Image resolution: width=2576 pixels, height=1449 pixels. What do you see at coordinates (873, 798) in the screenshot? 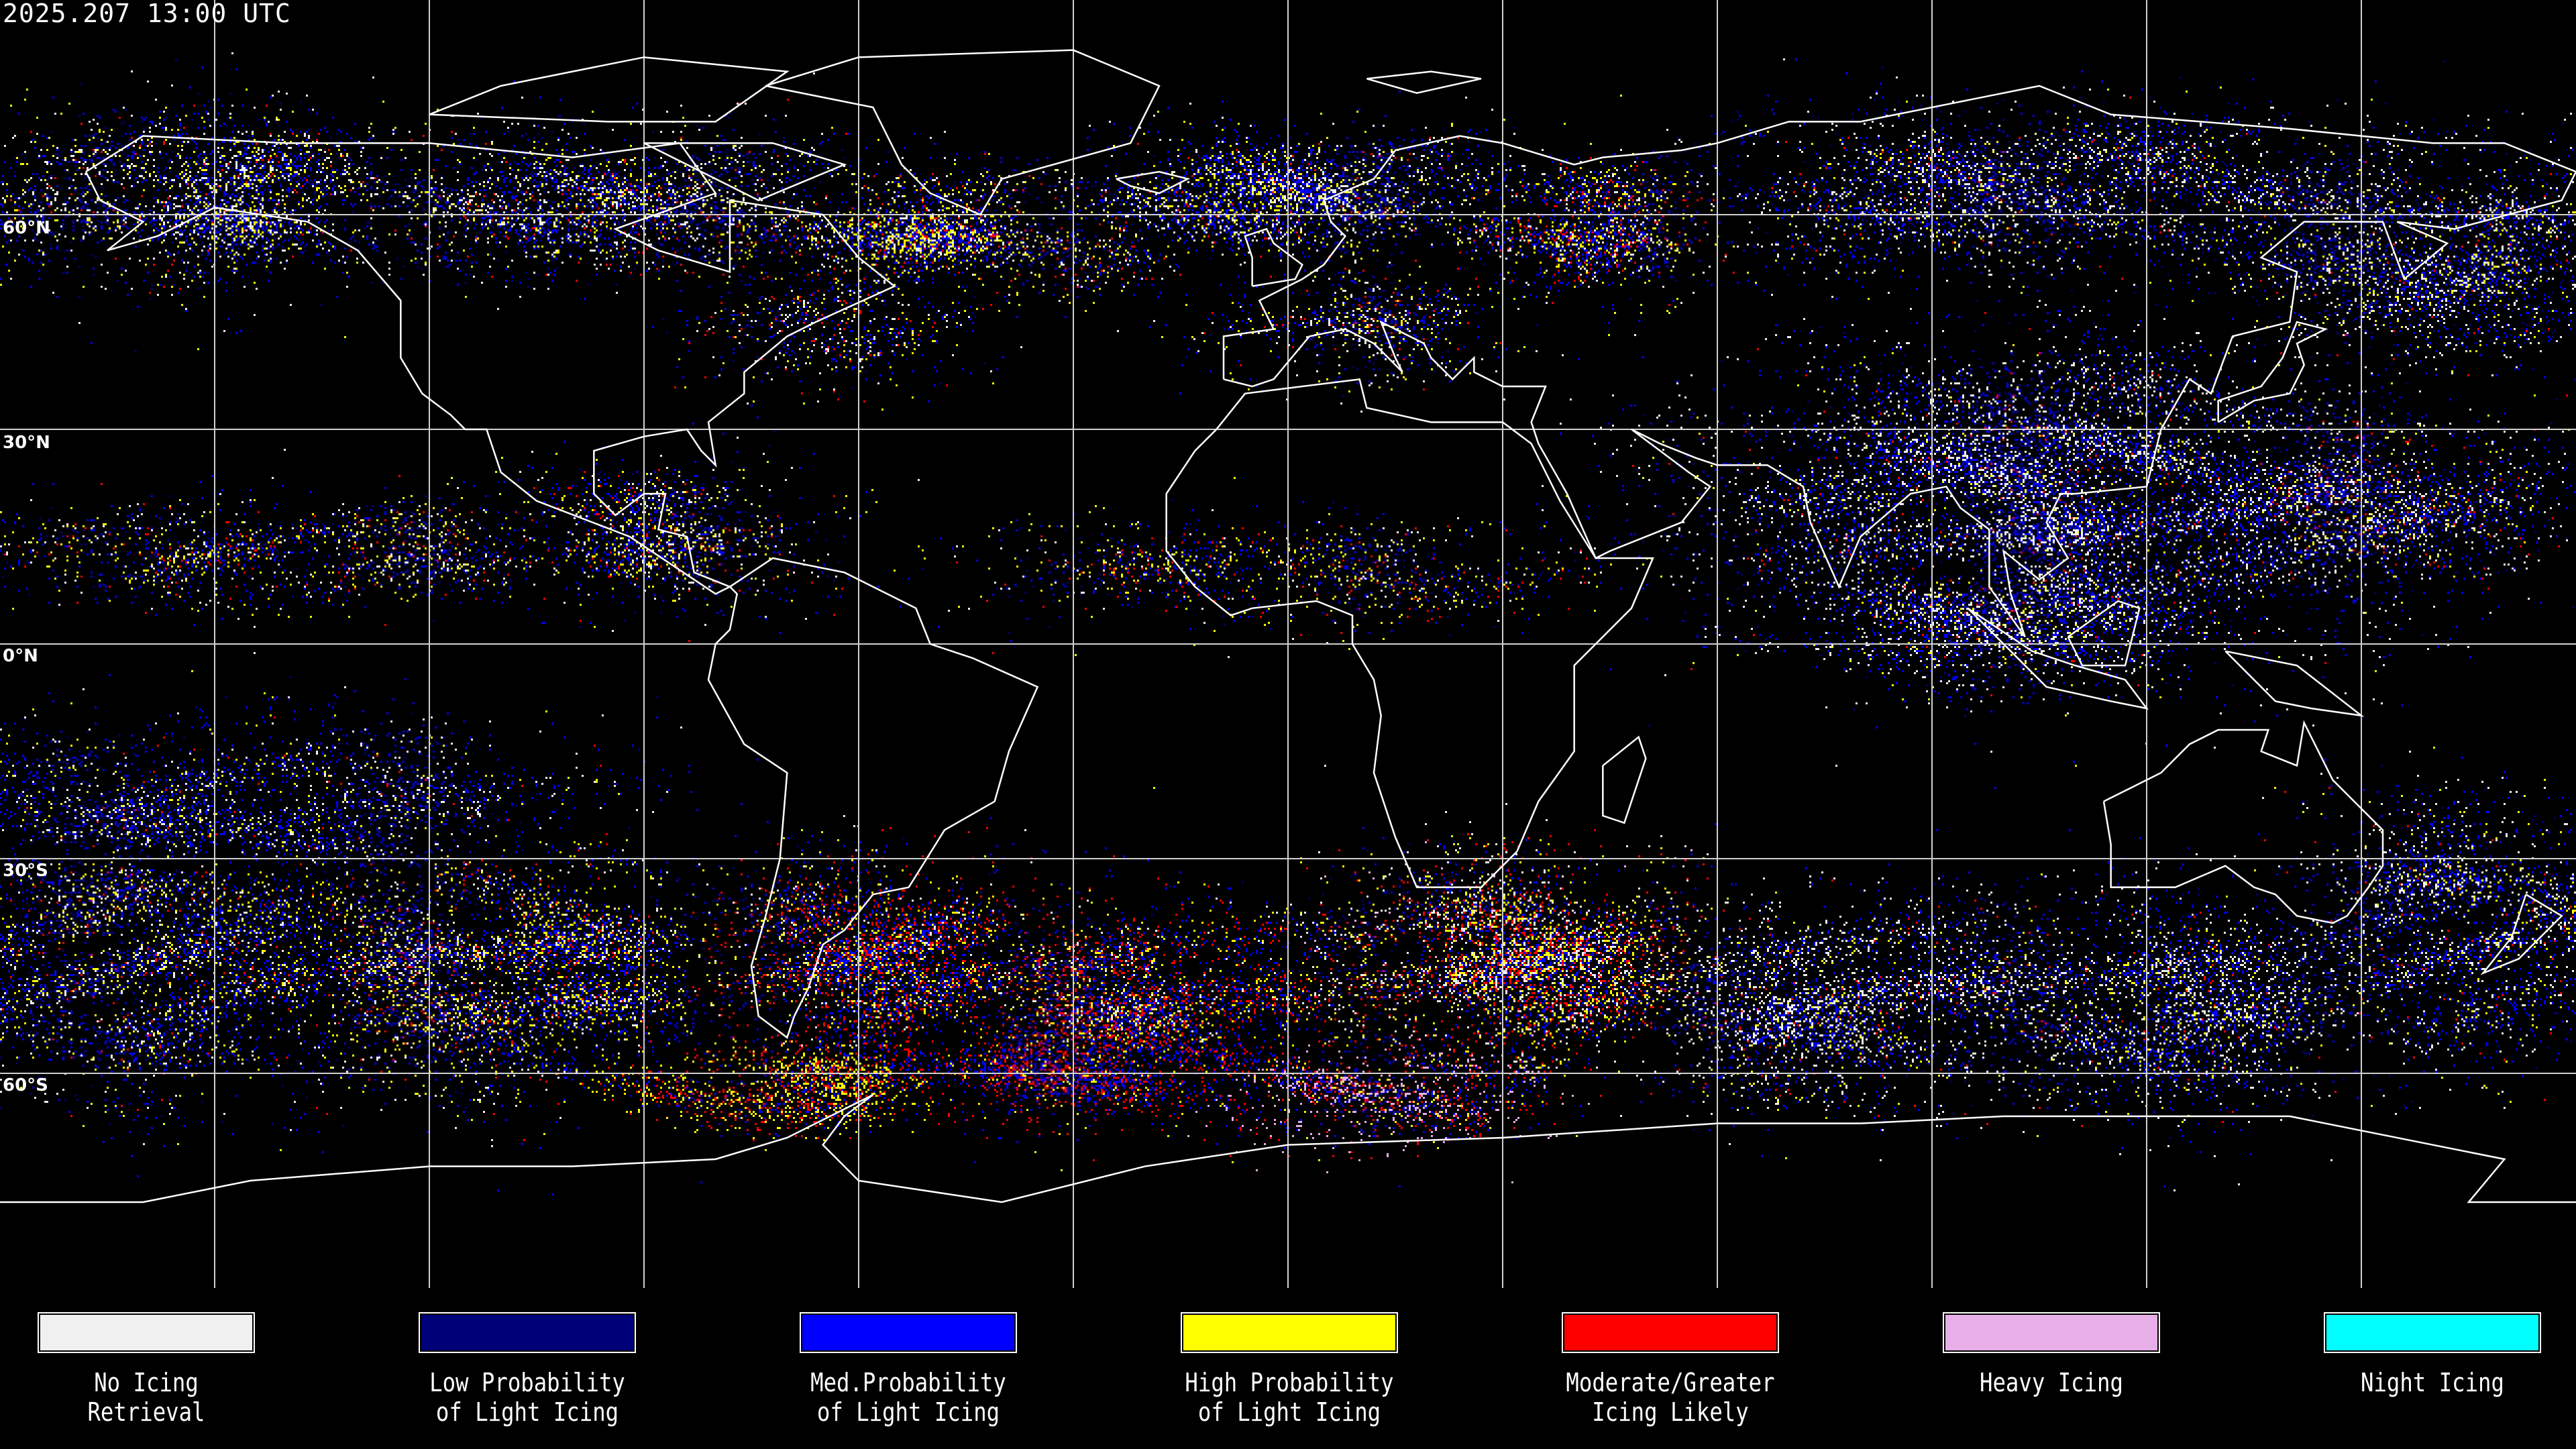
I see `coastline-south-america` at bounding box center [873, 798].